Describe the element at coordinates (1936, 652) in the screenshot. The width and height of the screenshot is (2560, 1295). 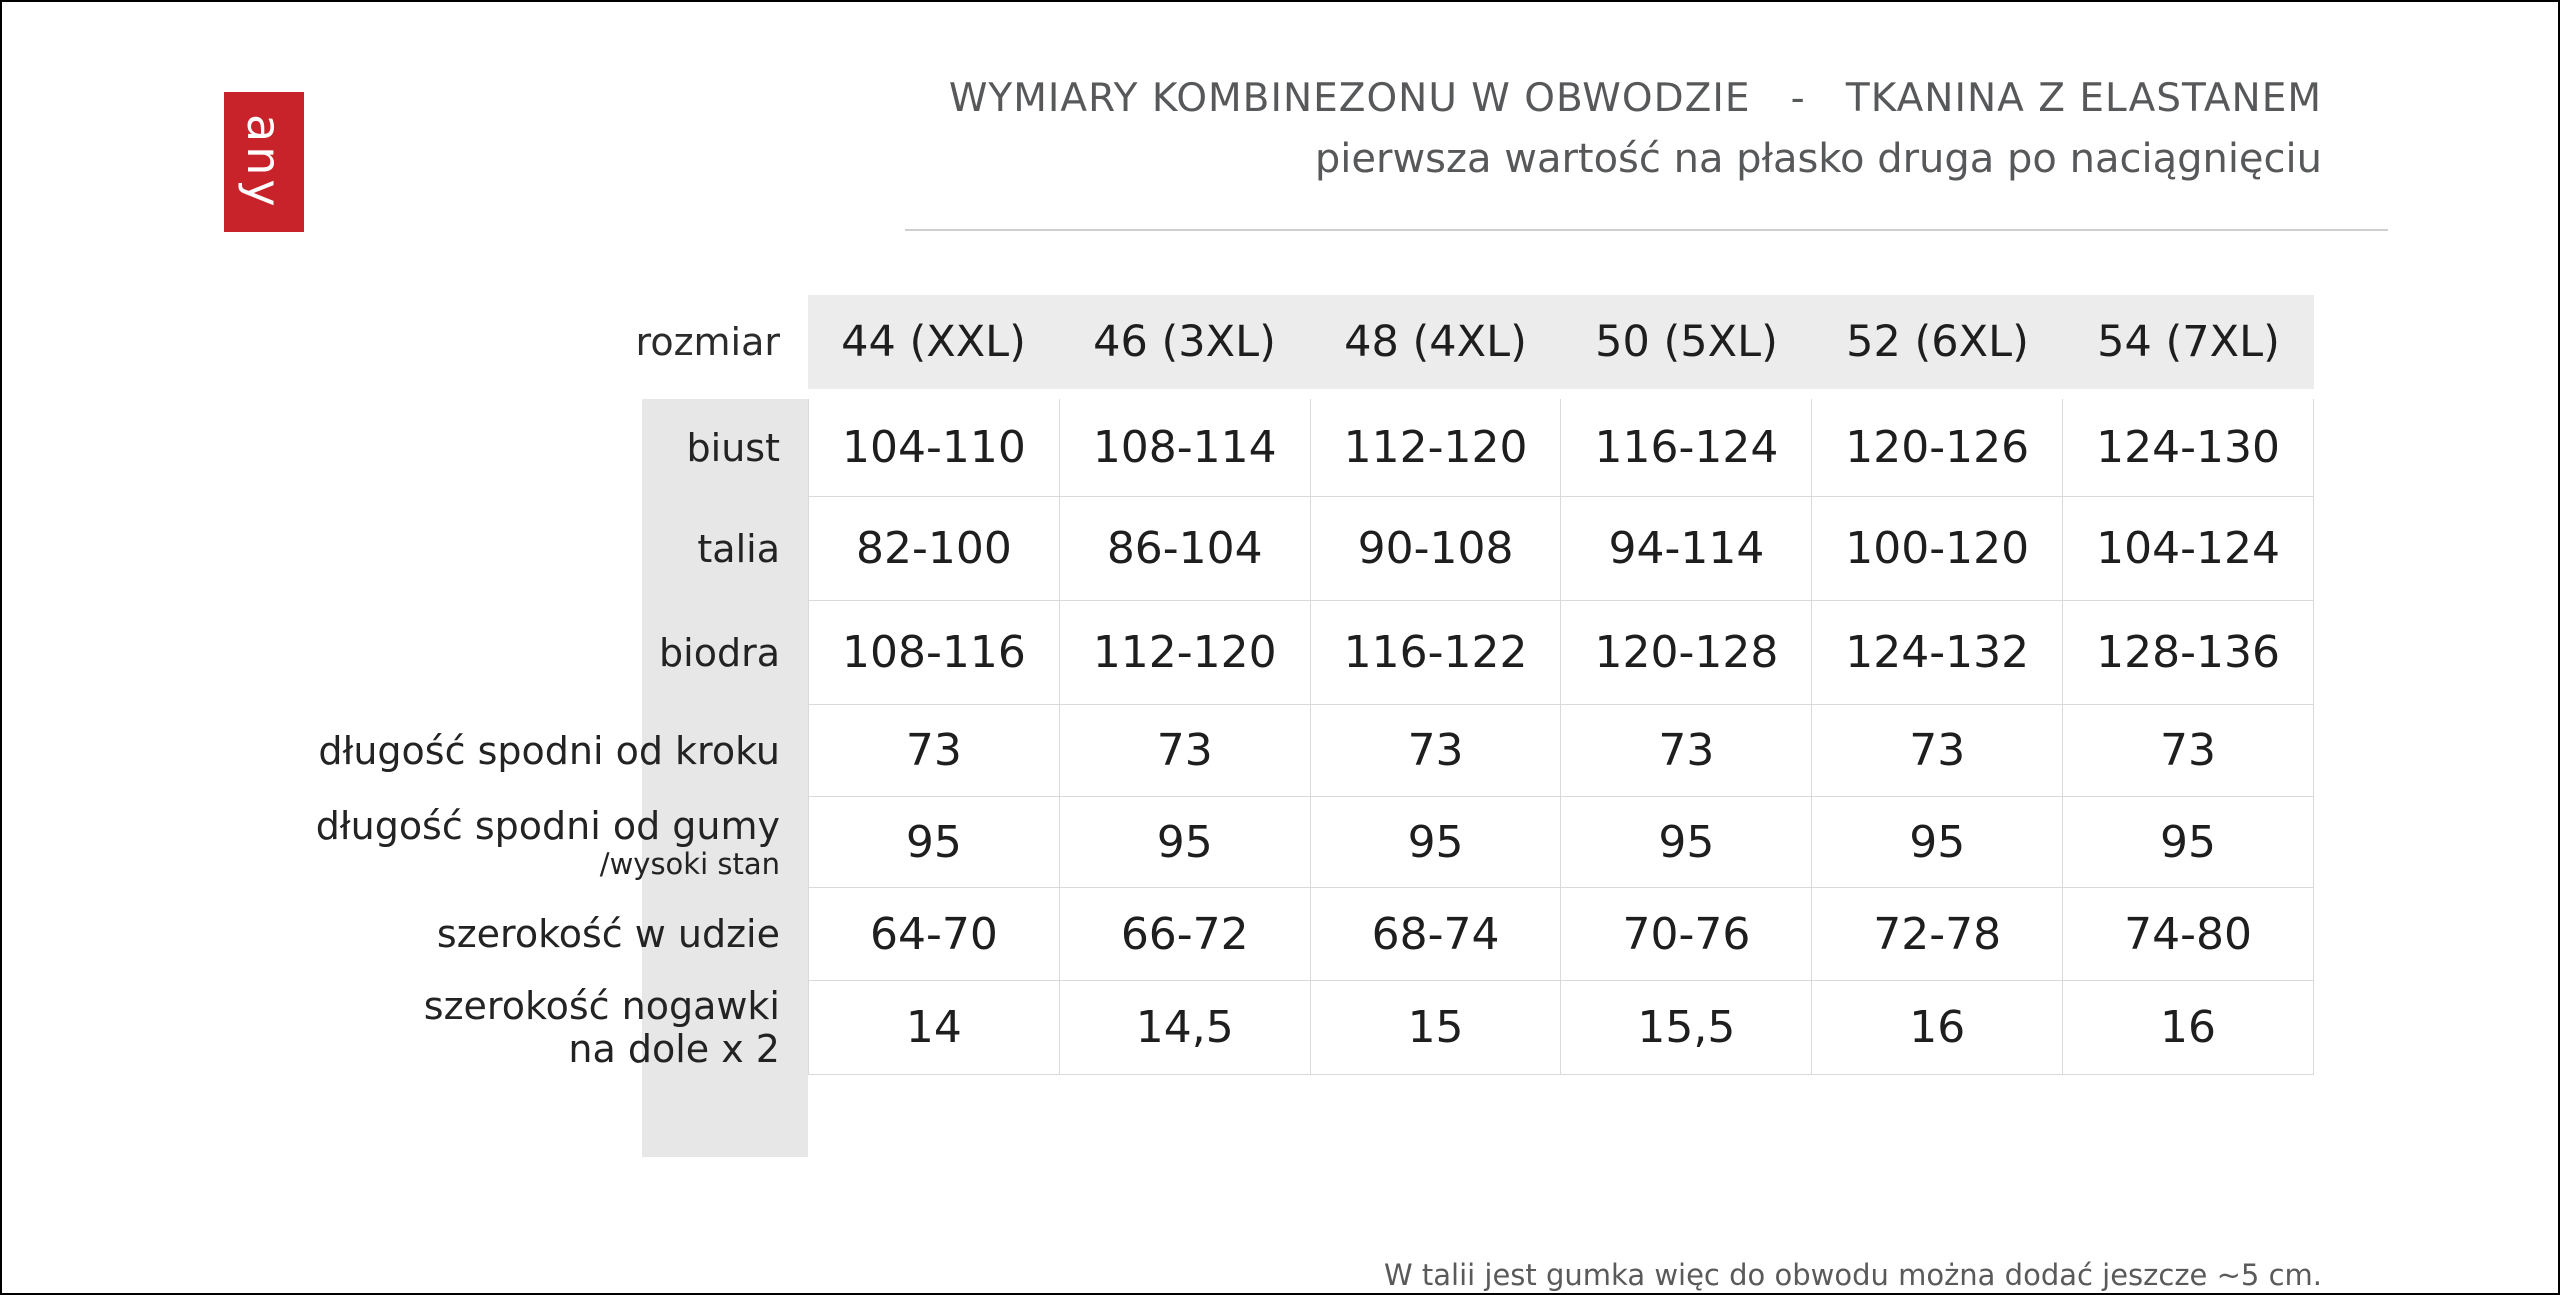
I see `table-cell: 124-132` at that location.